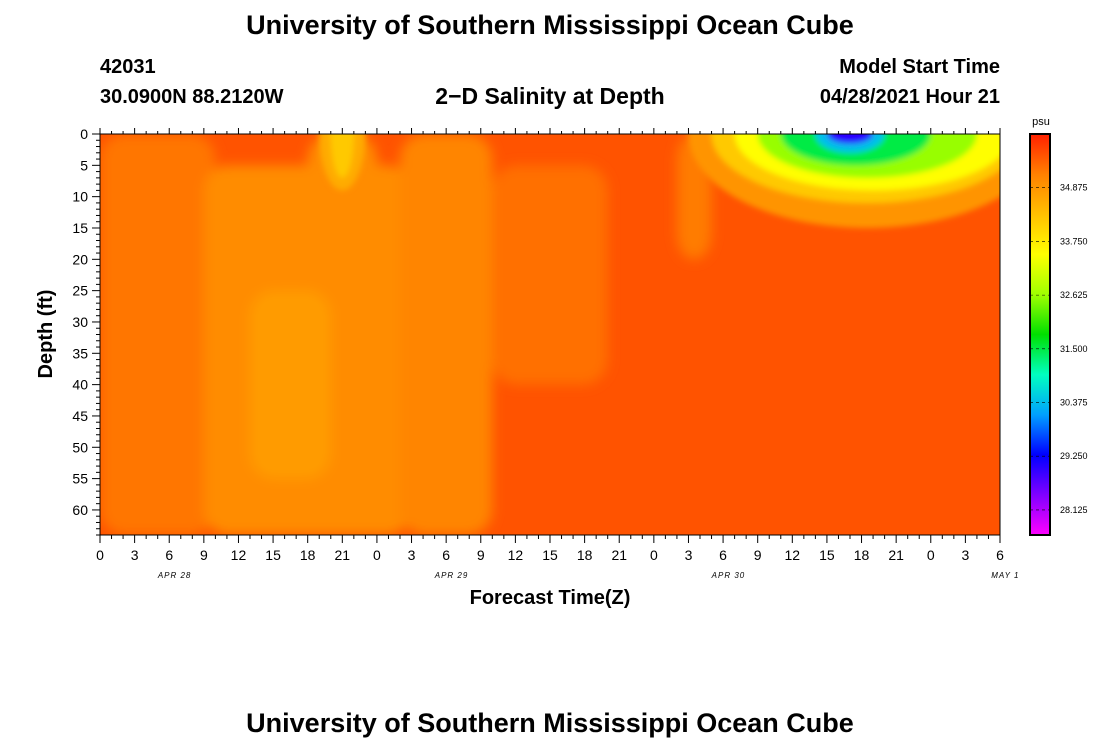 Image resolution: width=1100 pixels, height=750 pixels. I want to click on y-tick-label: 10, so click(80, 197).